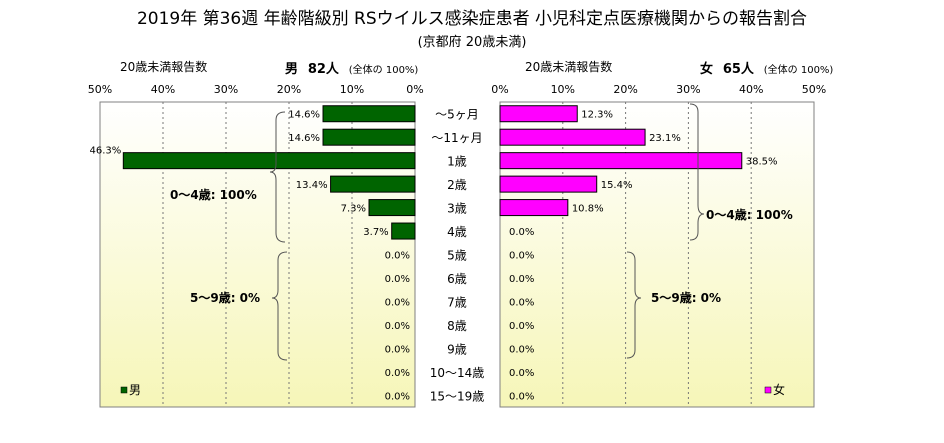  I want to click on male-legend-swatch, so click(124, 390).